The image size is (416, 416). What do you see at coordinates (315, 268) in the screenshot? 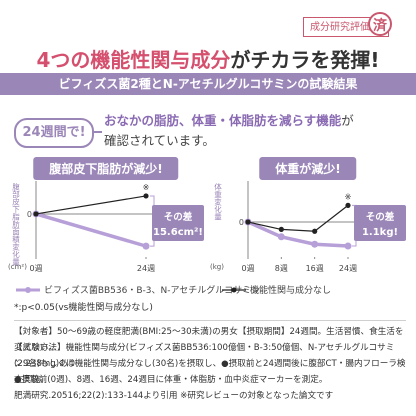
I see `x-tick-label: 16週` at bounding box center [315, 268].